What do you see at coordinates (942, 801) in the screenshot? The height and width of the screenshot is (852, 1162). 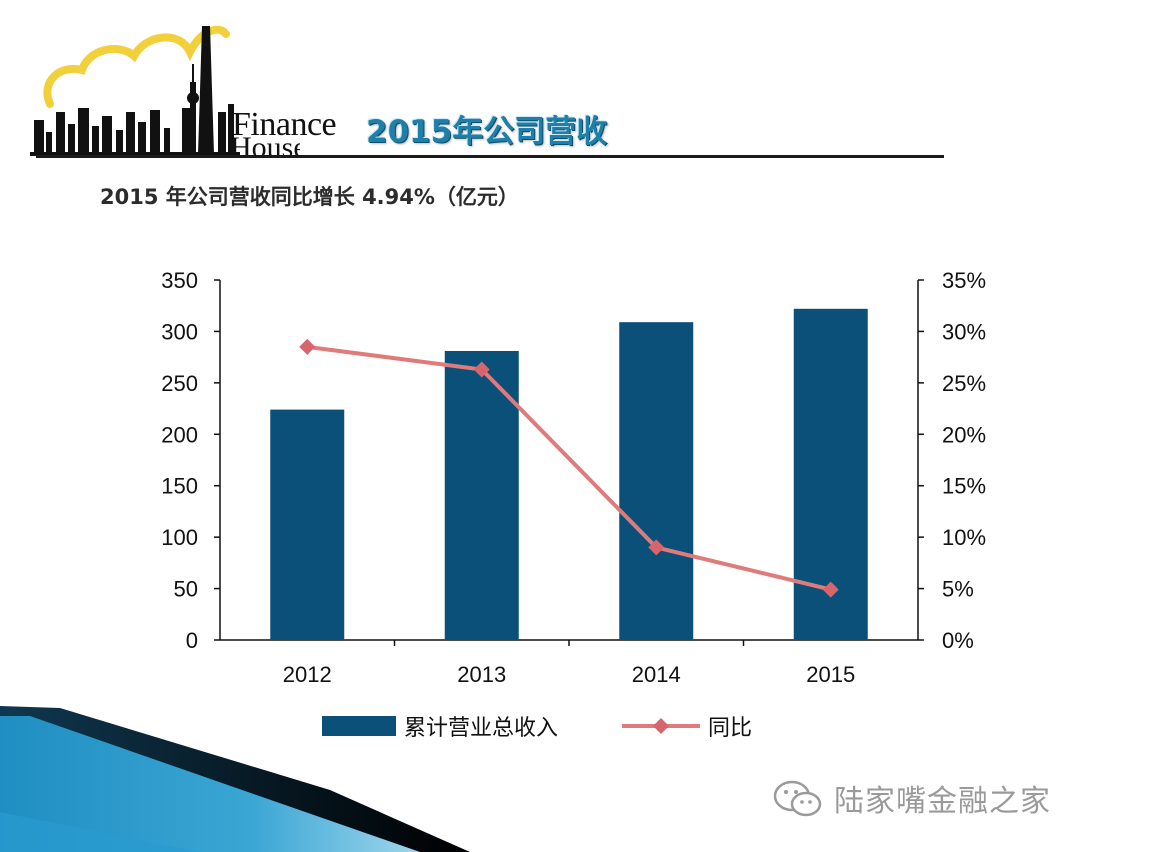 I see `watermark-text: 陆家嘴金融之家` at bounding box center [942, 801].